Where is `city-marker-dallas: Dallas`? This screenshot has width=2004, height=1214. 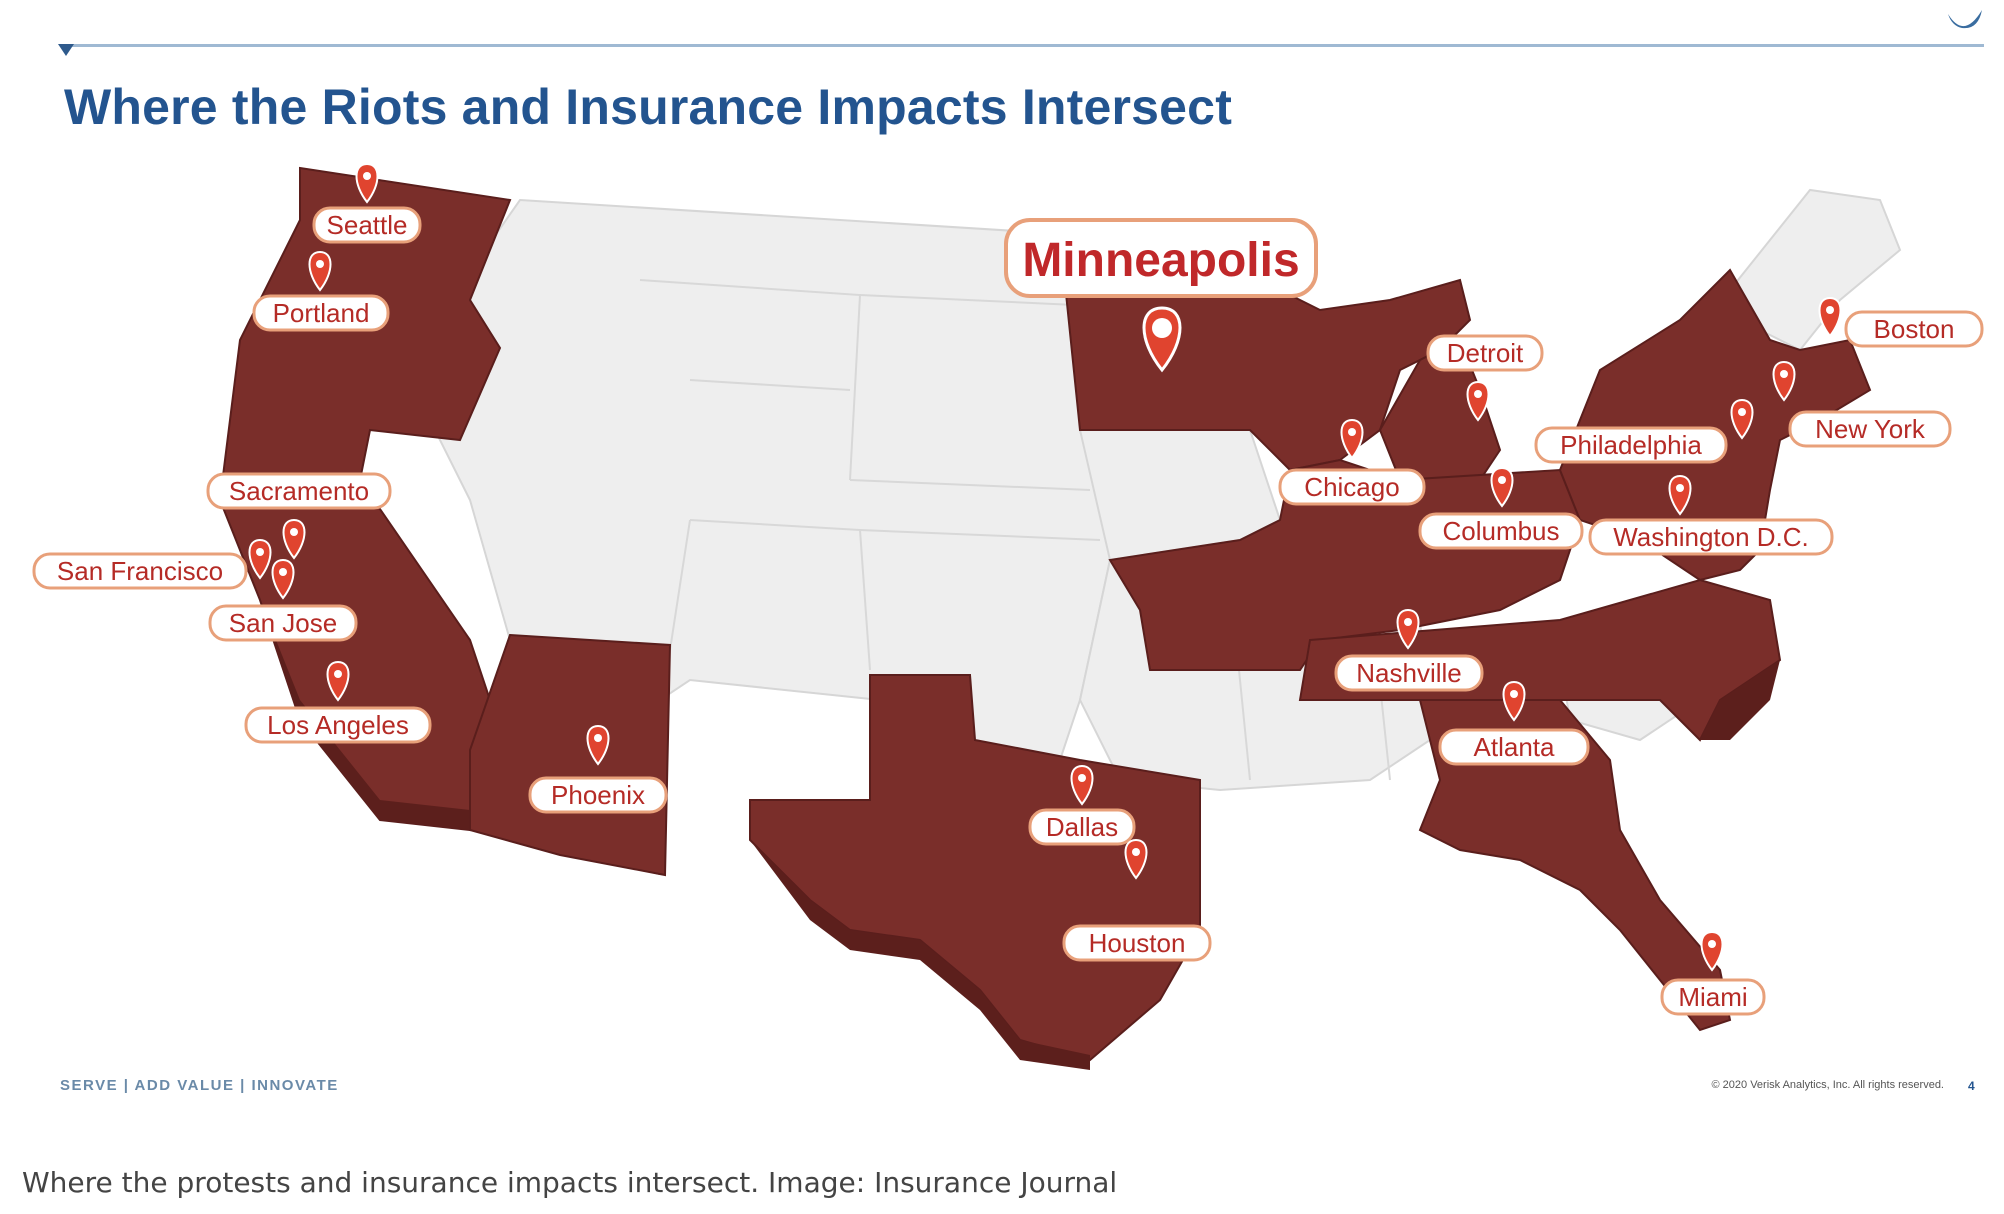 city-marker-dallas: Dallas is located at coordinates (1082, 805).